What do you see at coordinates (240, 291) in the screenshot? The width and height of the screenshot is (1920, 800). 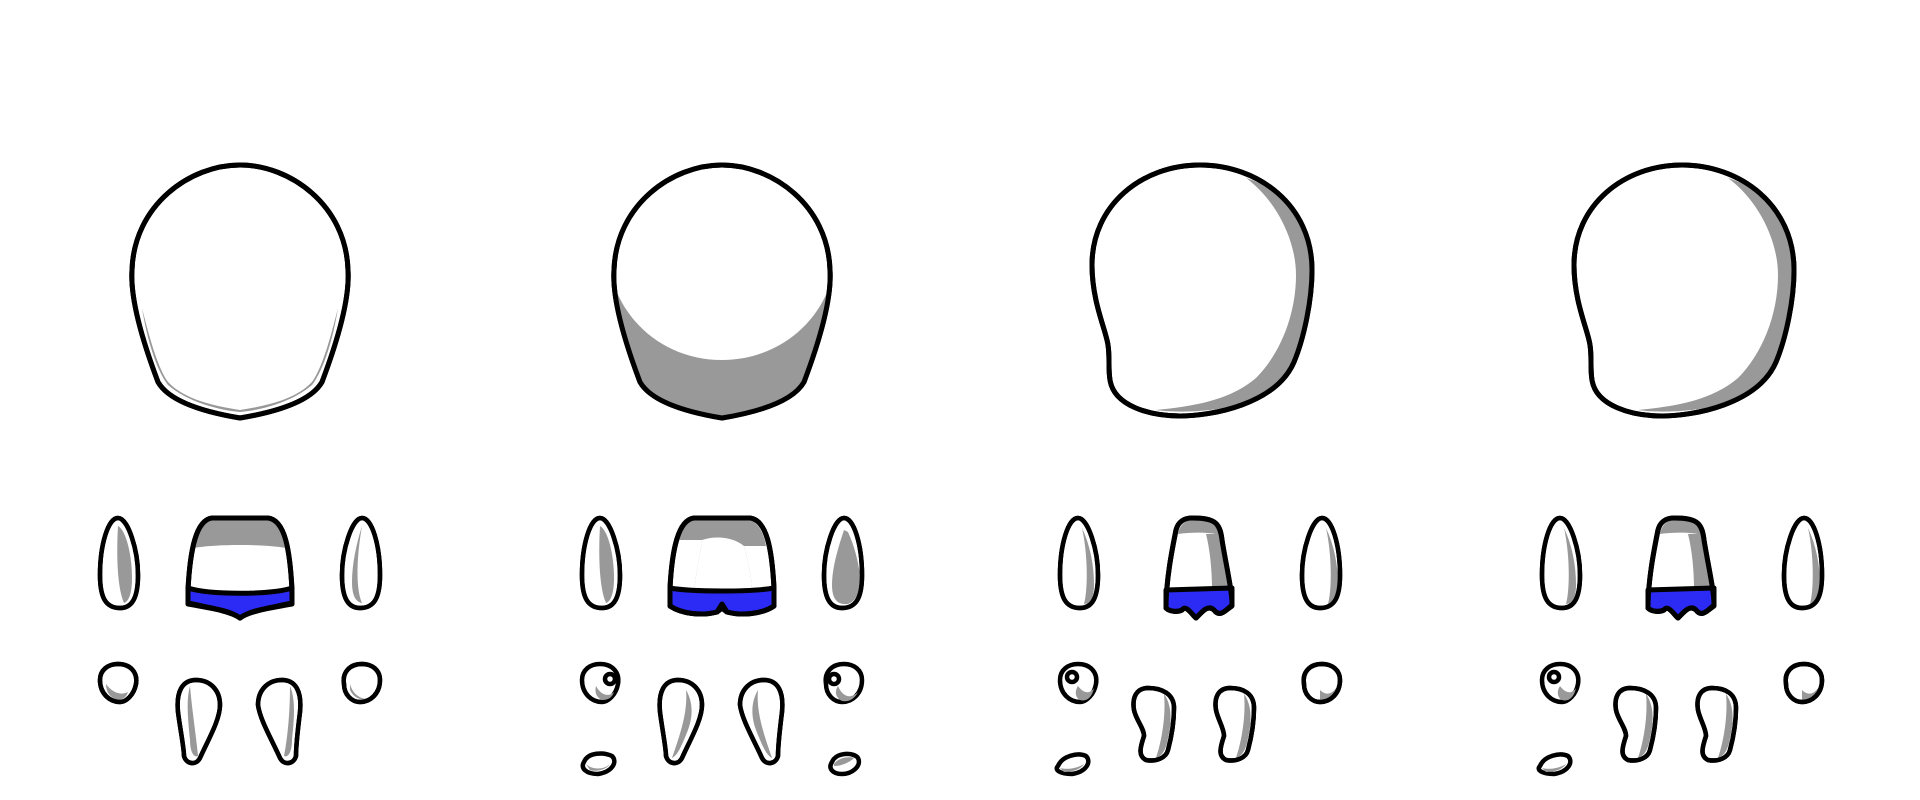 I see `head-front-icon` at bounding box center [240, 291].